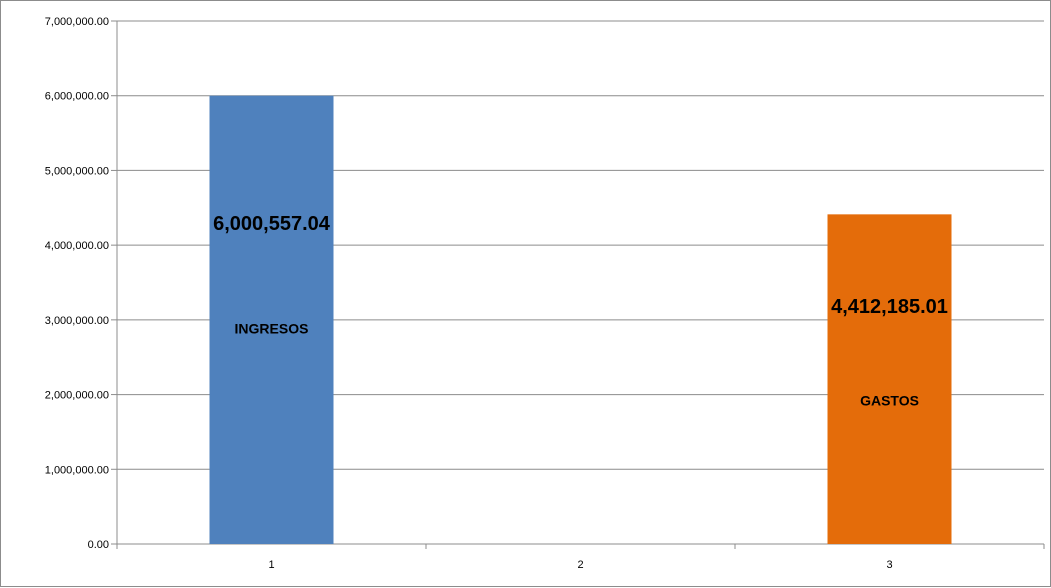 Image resolution: width=1051 pixels, height=588 pixels. I want to click on bar-gastos, so click(889, 379).